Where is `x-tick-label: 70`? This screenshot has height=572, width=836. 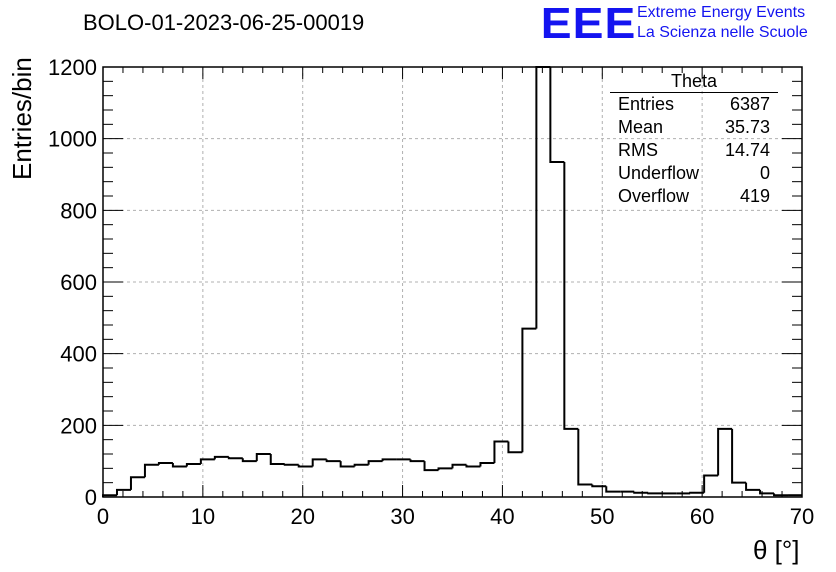
x-tick-label: 70 is located at coordinates (802, 516).